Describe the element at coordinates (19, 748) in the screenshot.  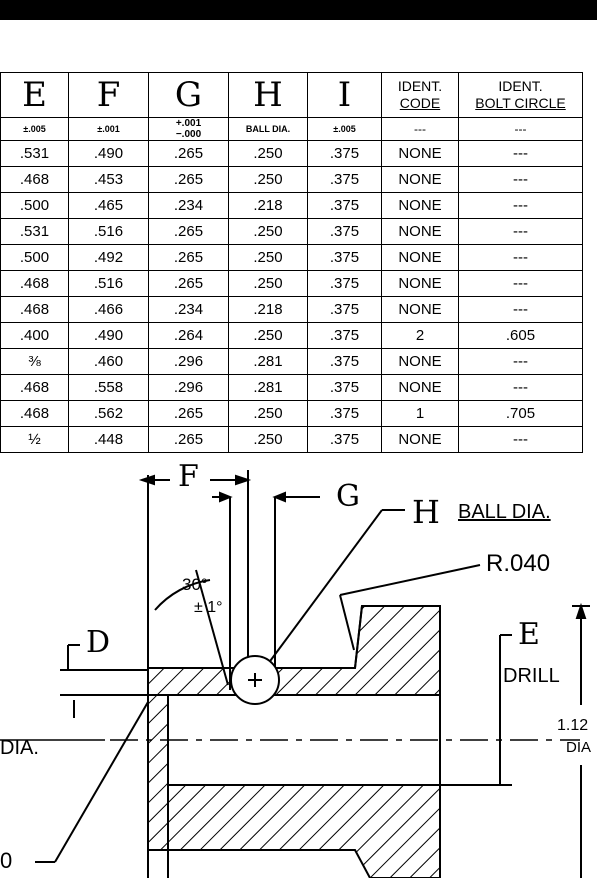
I see `label-dia-left: DIA.` at that location.